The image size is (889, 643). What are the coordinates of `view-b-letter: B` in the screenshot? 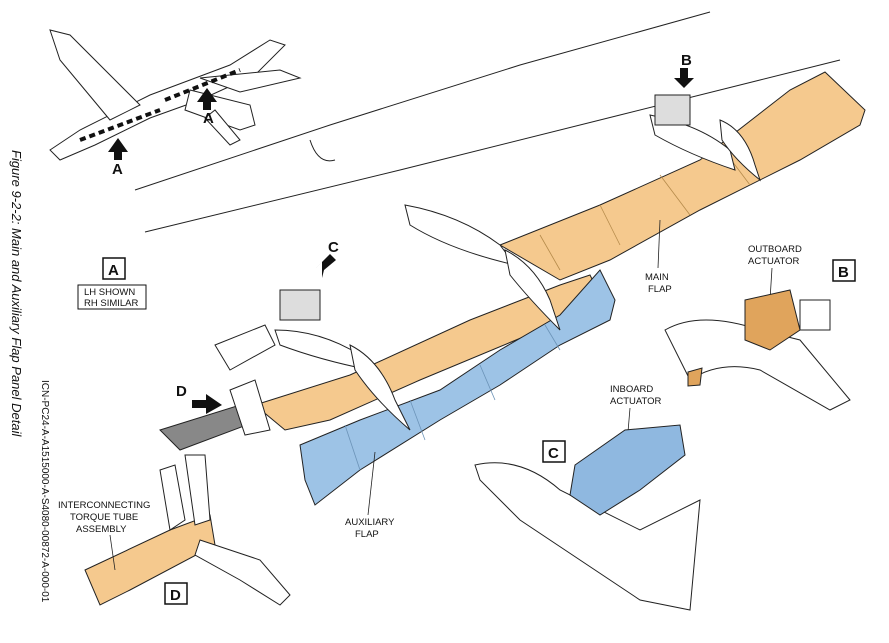 It's located at (843, 272).